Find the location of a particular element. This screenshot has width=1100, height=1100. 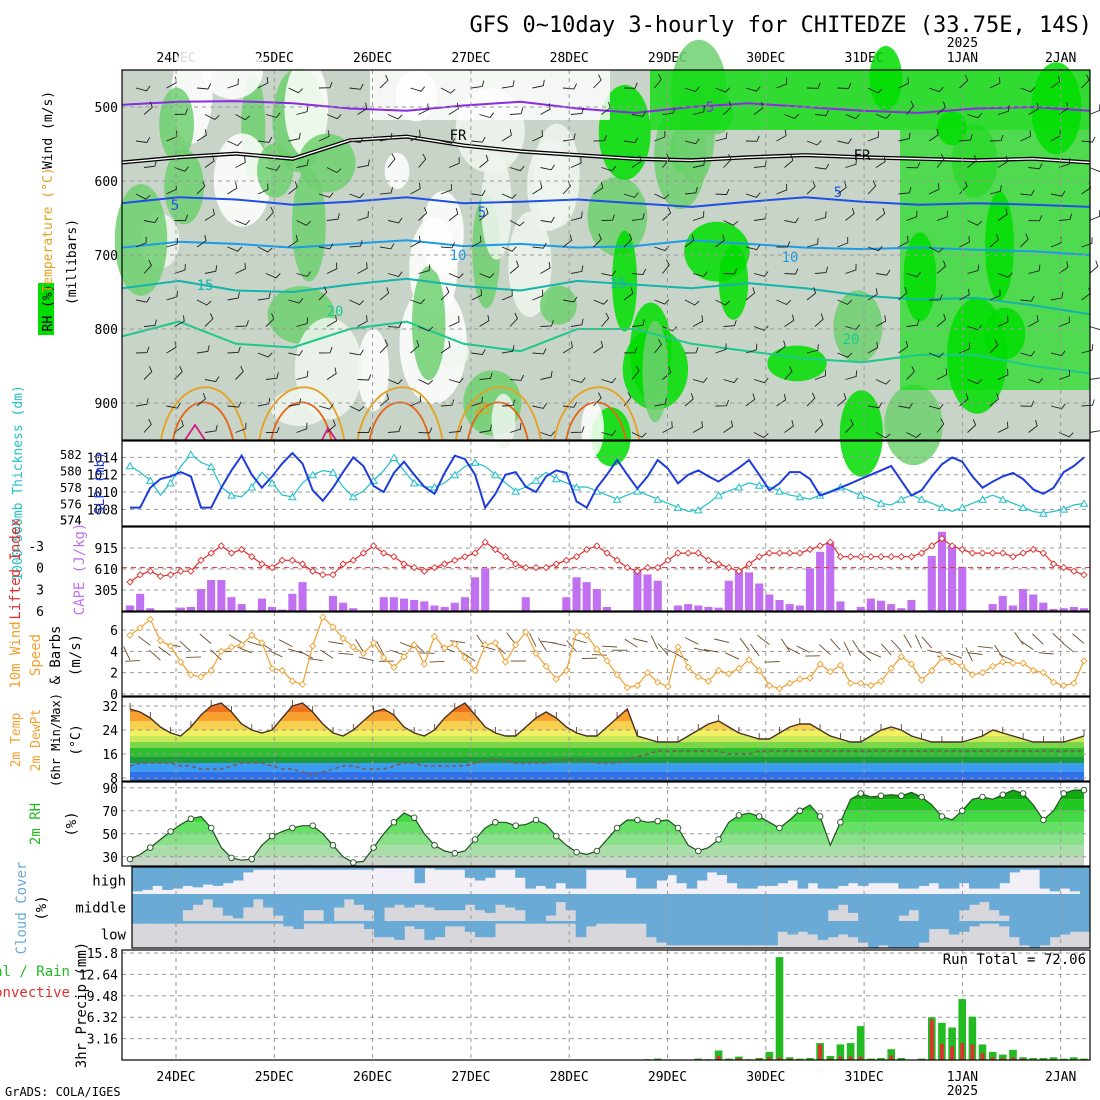

ylabel-wind10-line1: 10m Wind is located at coordinates (16, 654).